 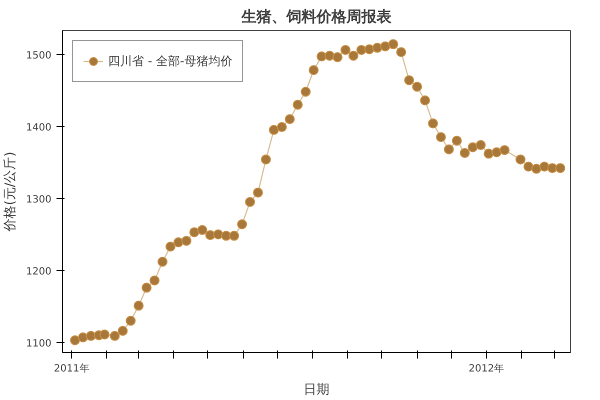 What do you see at coordinates (39, 200) in the screenshot?
I see `y-tick-label: 1300` at bounding box center [39, 200].